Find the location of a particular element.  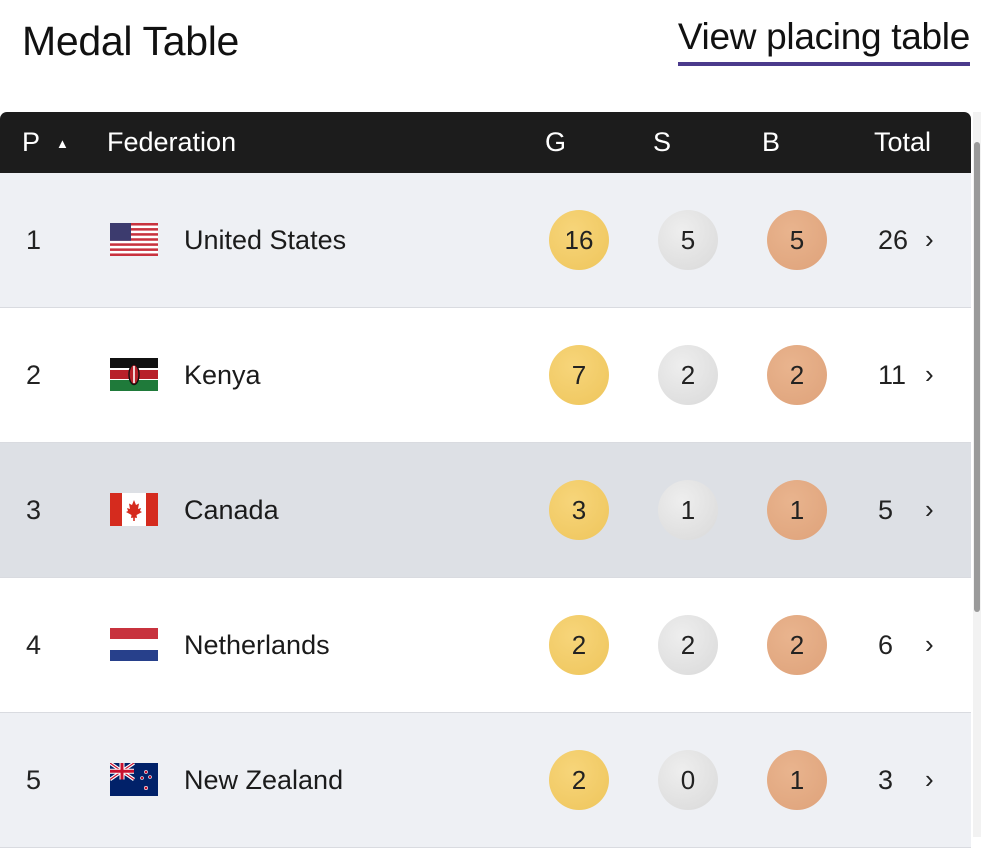

federation-name: Canada is located at coordinates (231, 510).